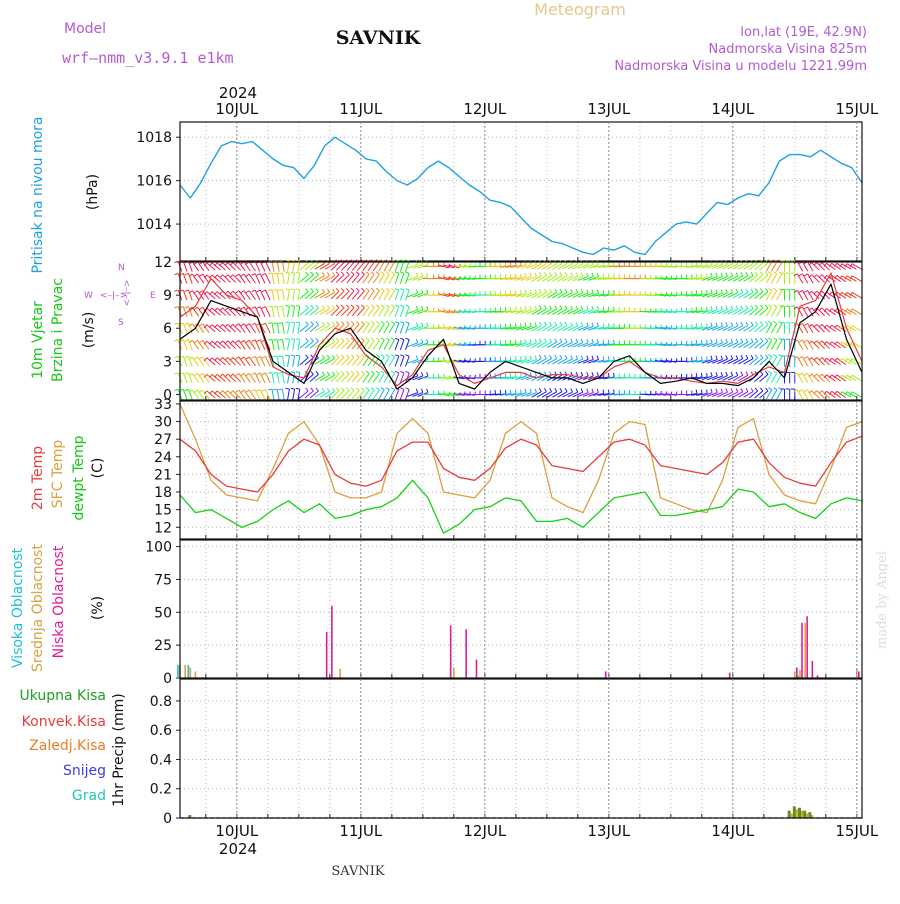  I want to click on cloud-ytick-label: 100, so click(158, 548).